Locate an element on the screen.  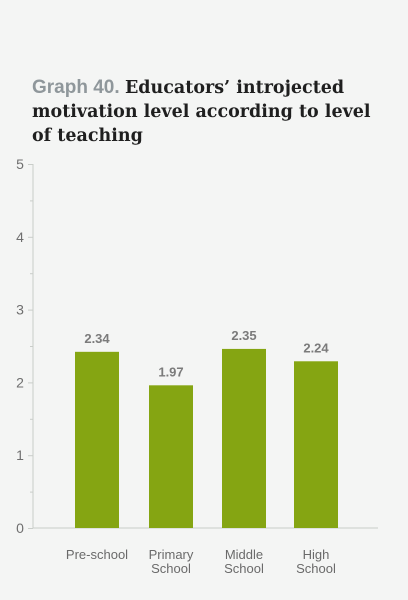
y-tick-label: 5 is located at coordinates (20, 164).